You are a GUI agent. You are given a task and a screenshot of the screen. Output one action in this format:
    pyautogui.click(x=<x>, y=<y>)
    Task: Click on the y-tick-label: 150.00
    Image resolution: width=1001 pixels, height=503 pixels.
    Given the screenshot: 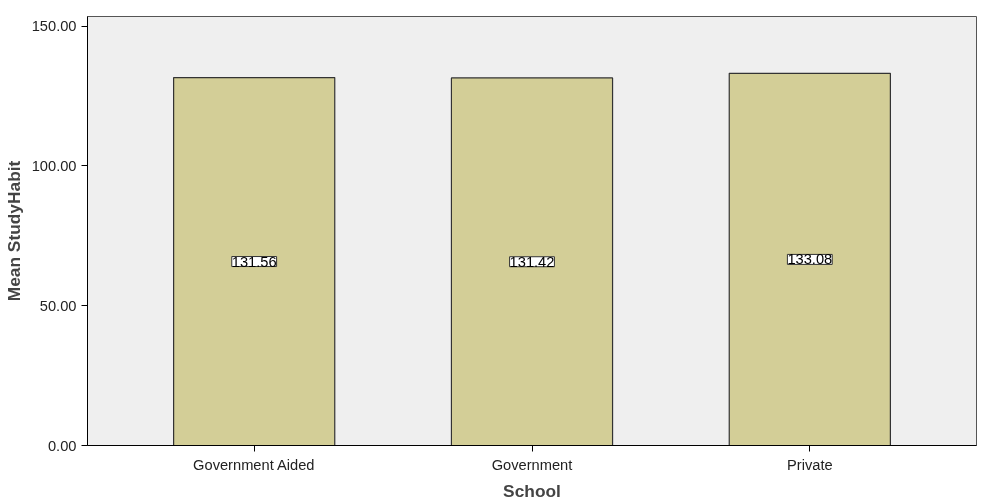 What is the action you would take?
    pyautogui.click(x=54, y=26)
    